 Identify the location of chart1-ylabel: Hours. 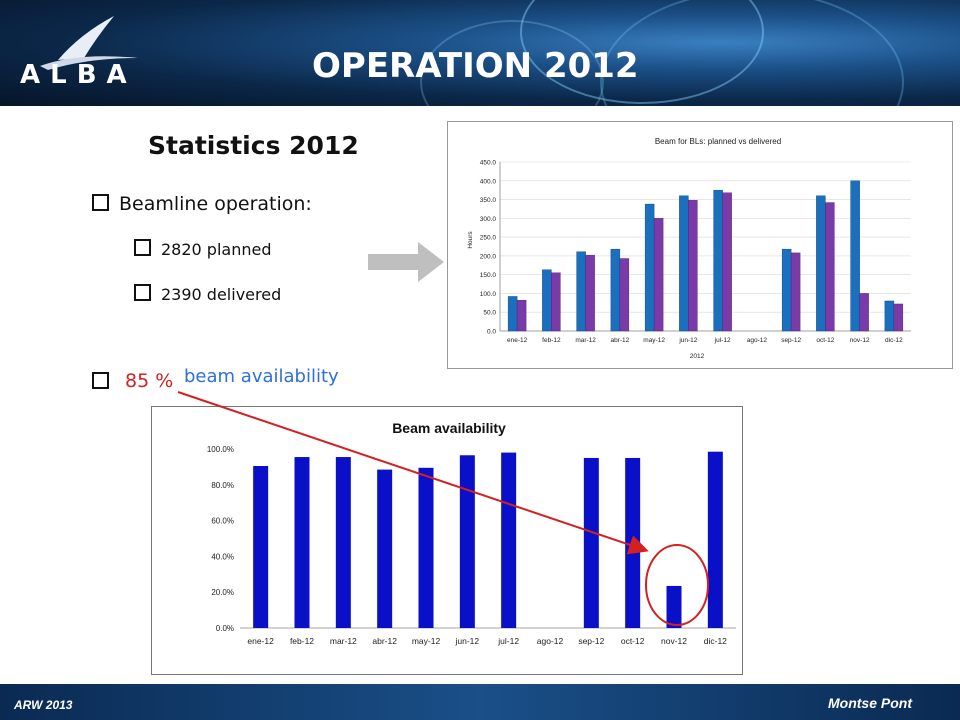
(470, 240).